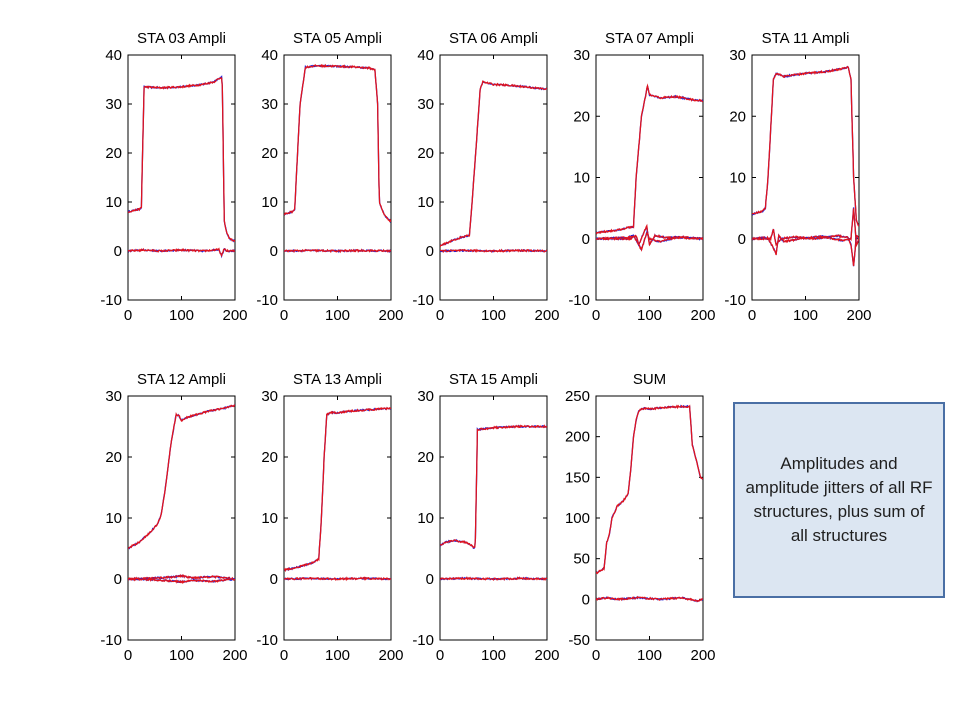 This screenshot has width=960, height=720. I want to click on y-tick-label: 200, so click(577, 437).